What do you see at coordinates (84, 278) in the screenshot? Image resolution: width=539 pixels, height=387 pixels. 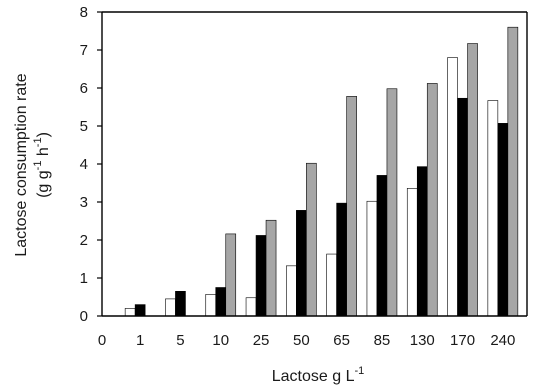 I see `y-tick-label: 1` at bounding box center [84, 278].